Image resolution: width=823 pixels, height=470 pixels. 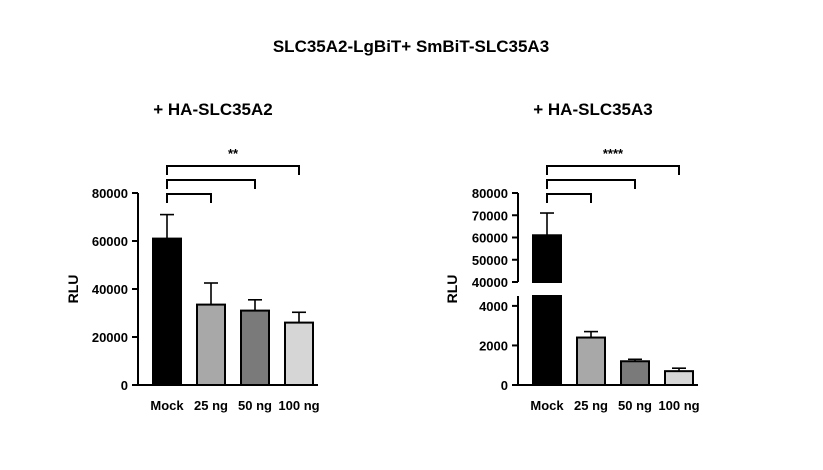 I want to click on panel-title: + HA-SLC35A3, so click(x=593, y=109).